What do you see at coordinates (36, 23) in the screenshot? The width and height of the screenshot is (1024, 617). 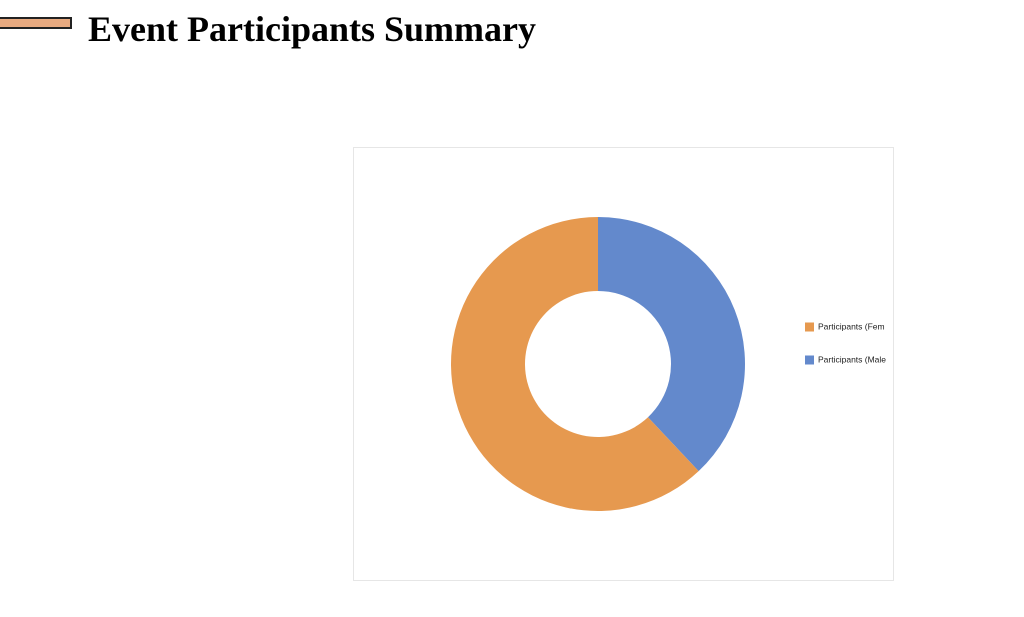 I see `header-accent` at bounding box center [36, 23].